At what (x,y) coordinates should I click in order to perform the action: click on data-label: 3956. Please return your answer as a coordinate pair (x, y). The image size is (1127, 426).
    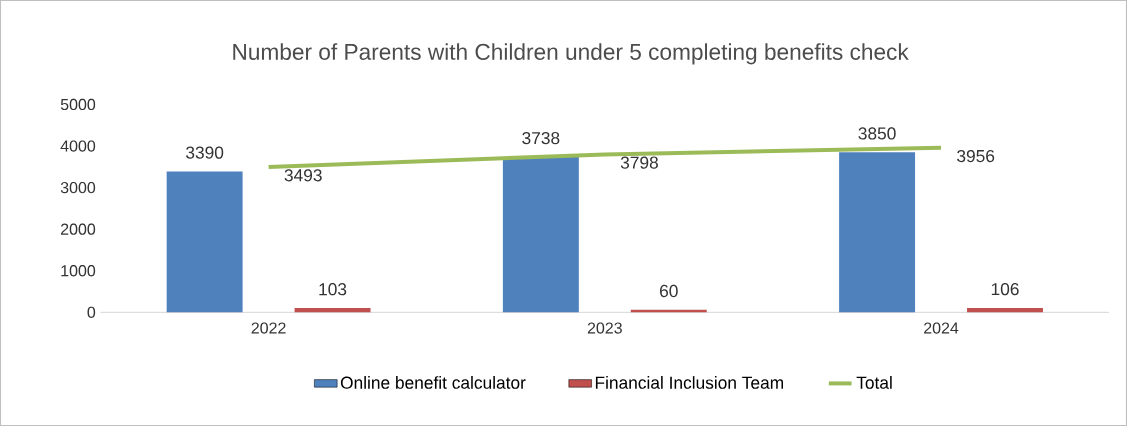
    Looking at the image, I should click on (976, 156).